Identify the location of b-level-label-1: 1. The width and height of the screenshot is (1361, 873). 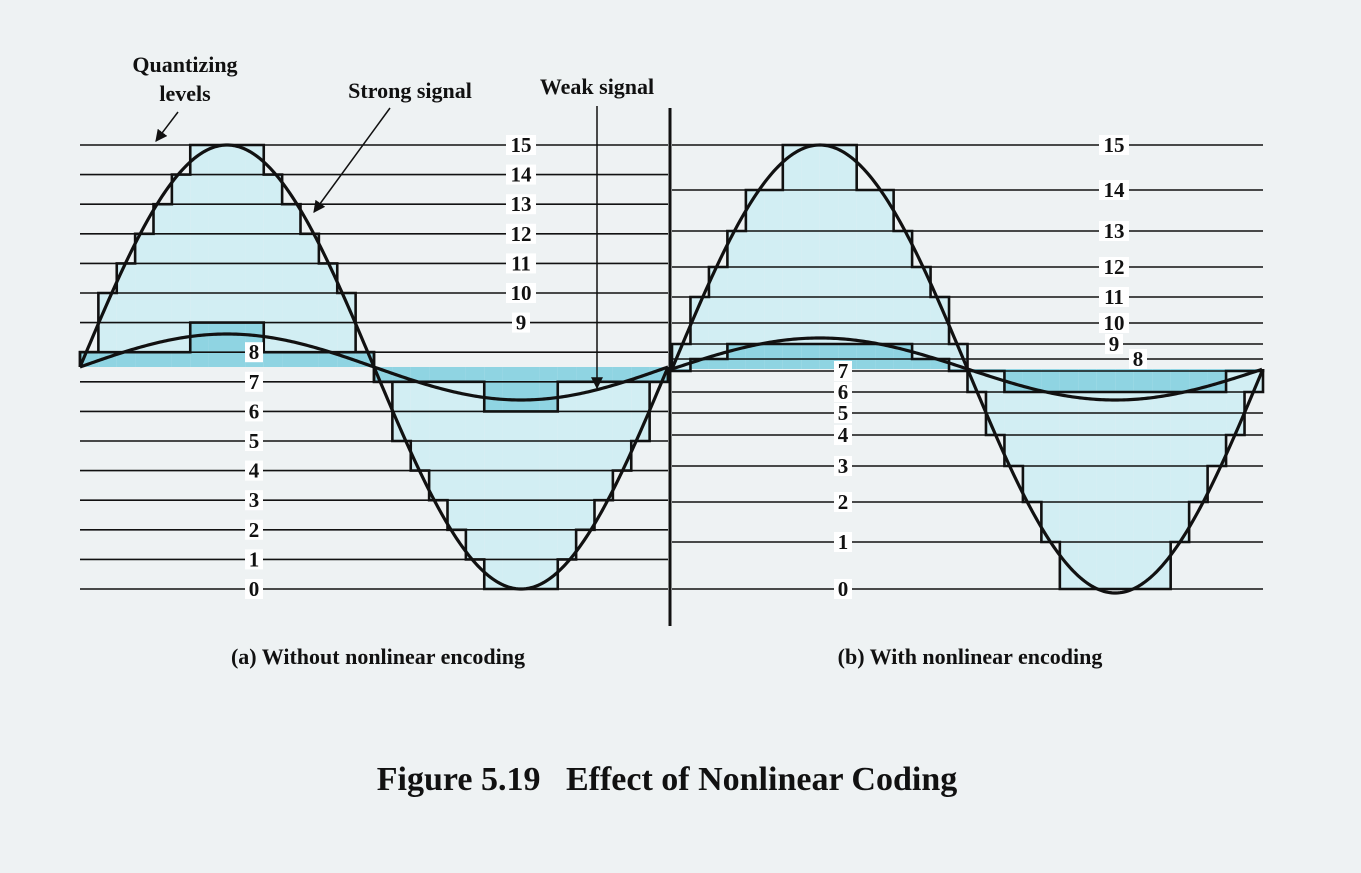
(843, 542).